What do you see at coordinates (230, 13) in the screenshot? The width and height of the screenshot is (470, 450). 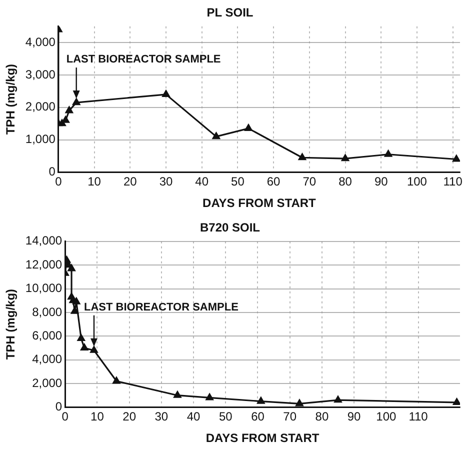 I see `chart-title: PL SOIL` at bounding box center [230, 13].